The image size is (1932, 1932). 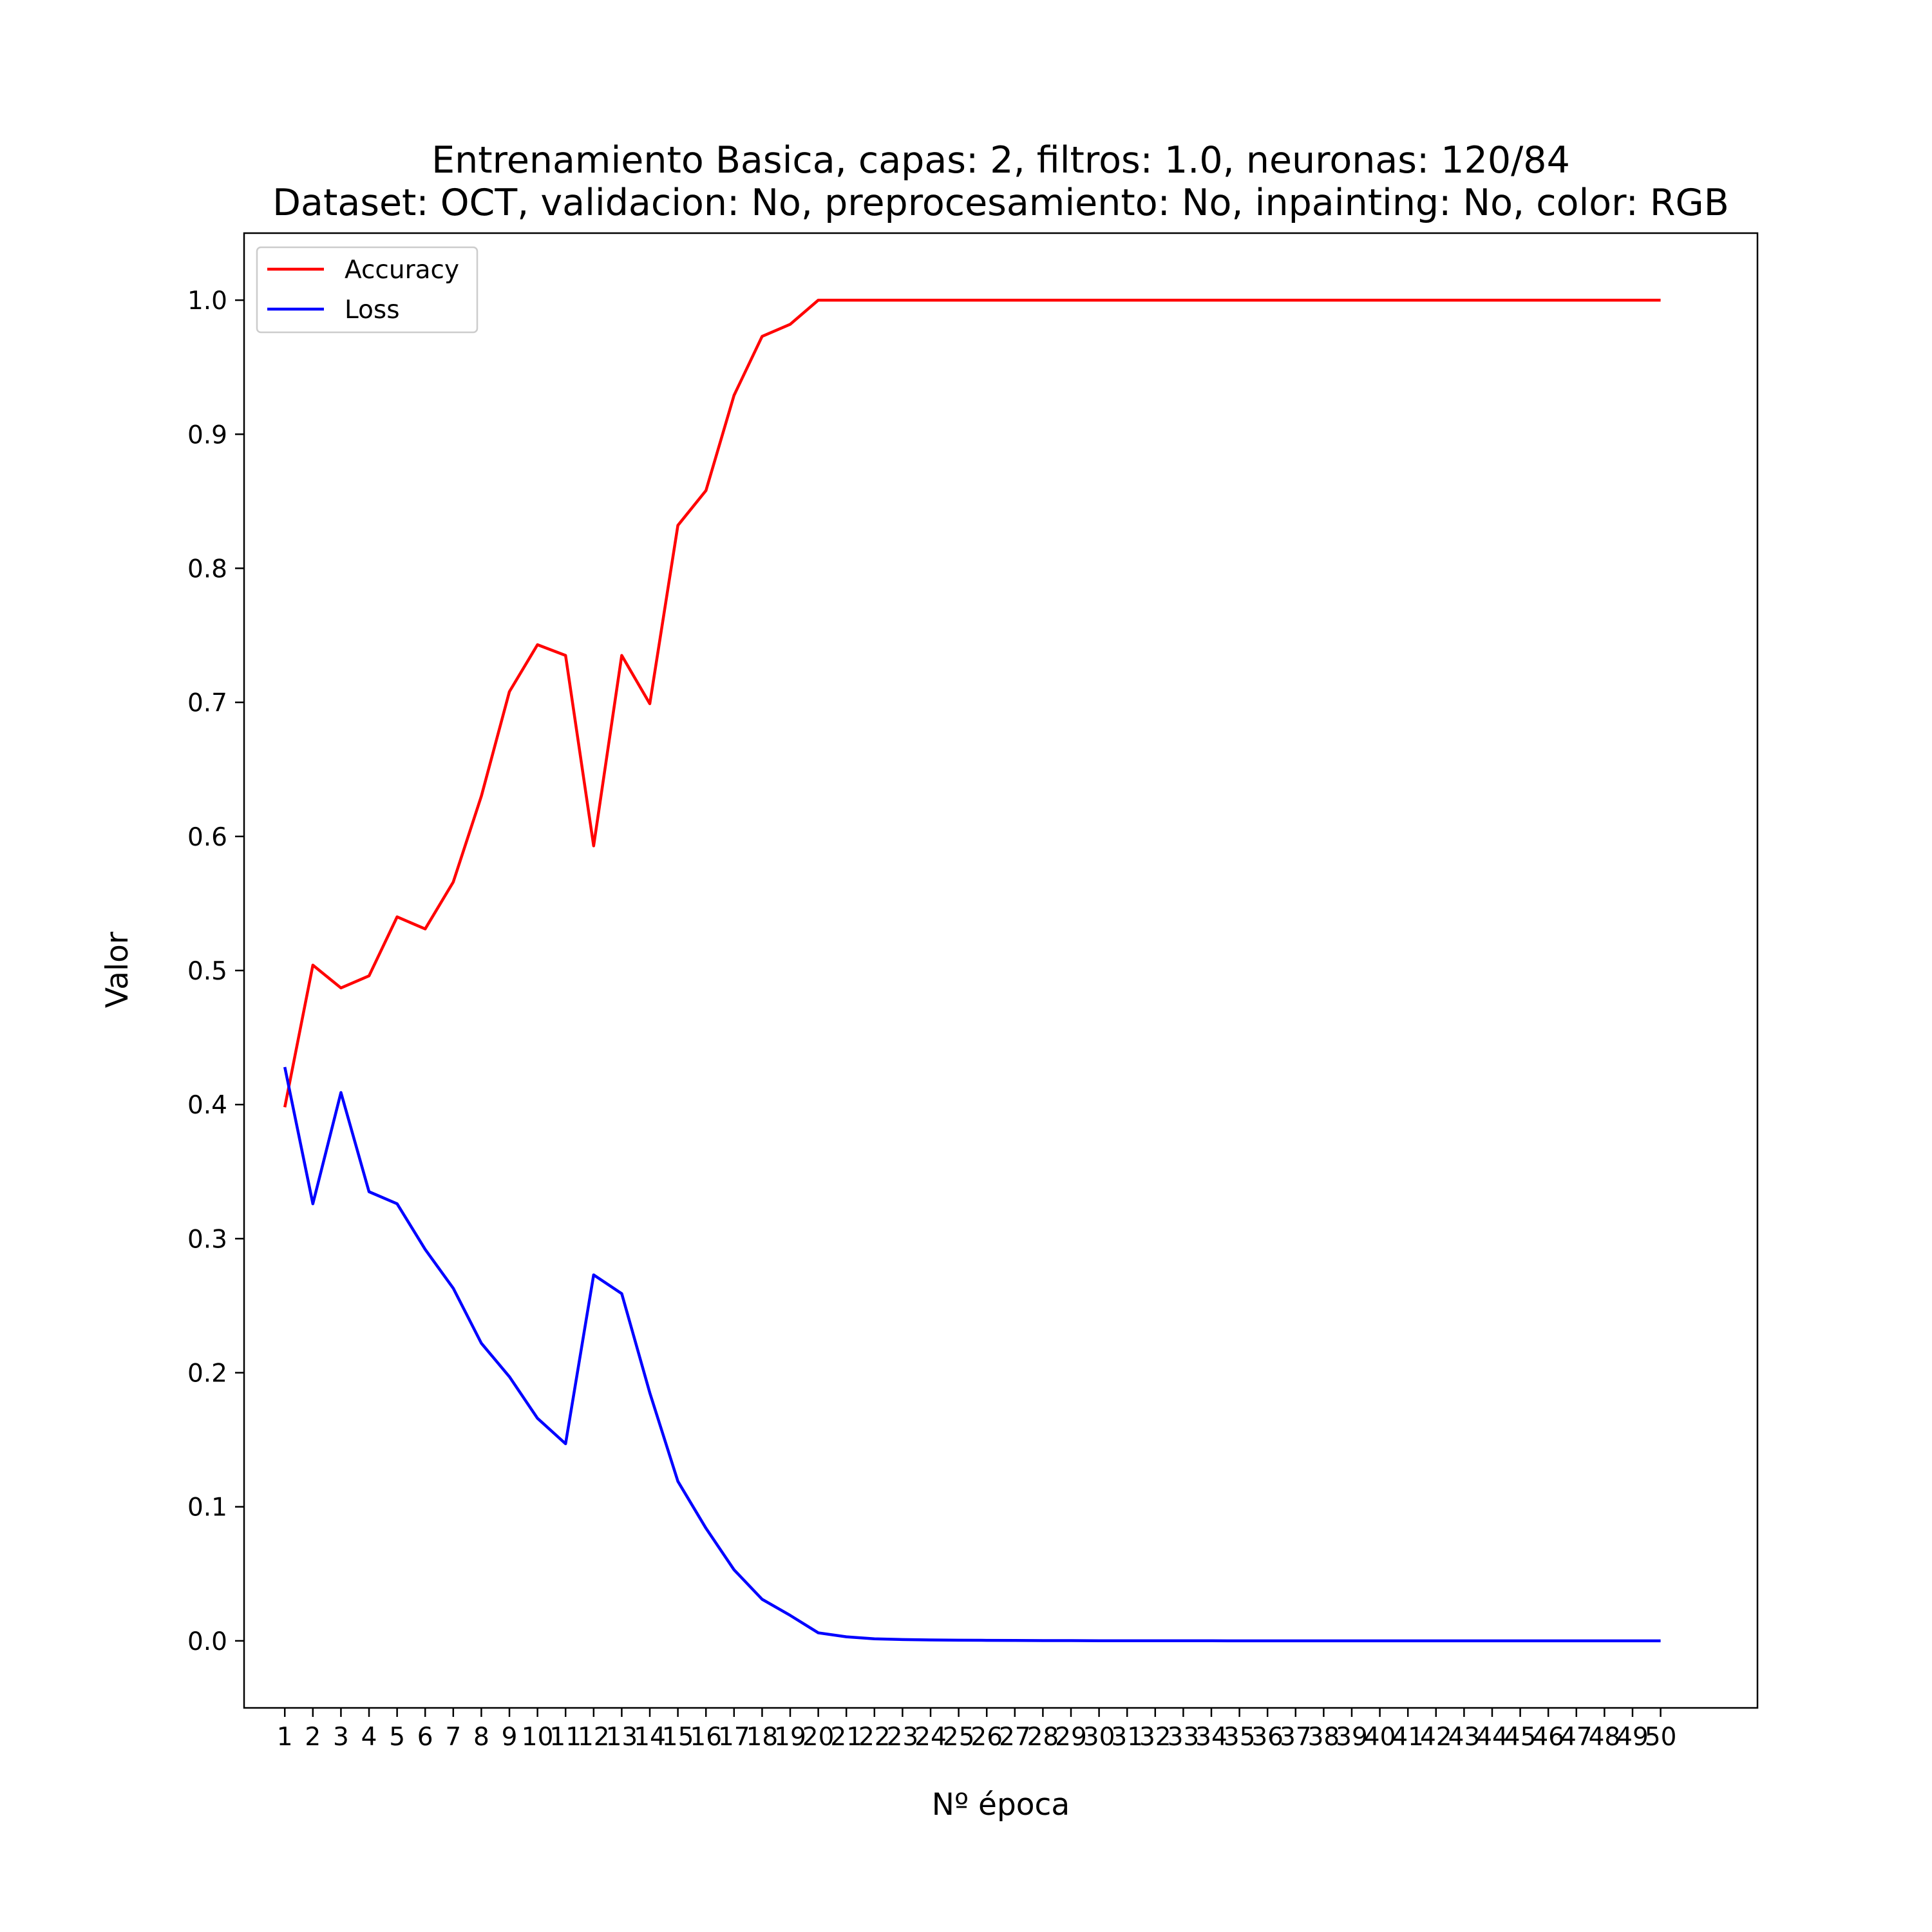 What do you see at coordinates (1184, 1737) in the screenshot?
I see `x-tick-label: 33` at bounding box center [1184, 1737].